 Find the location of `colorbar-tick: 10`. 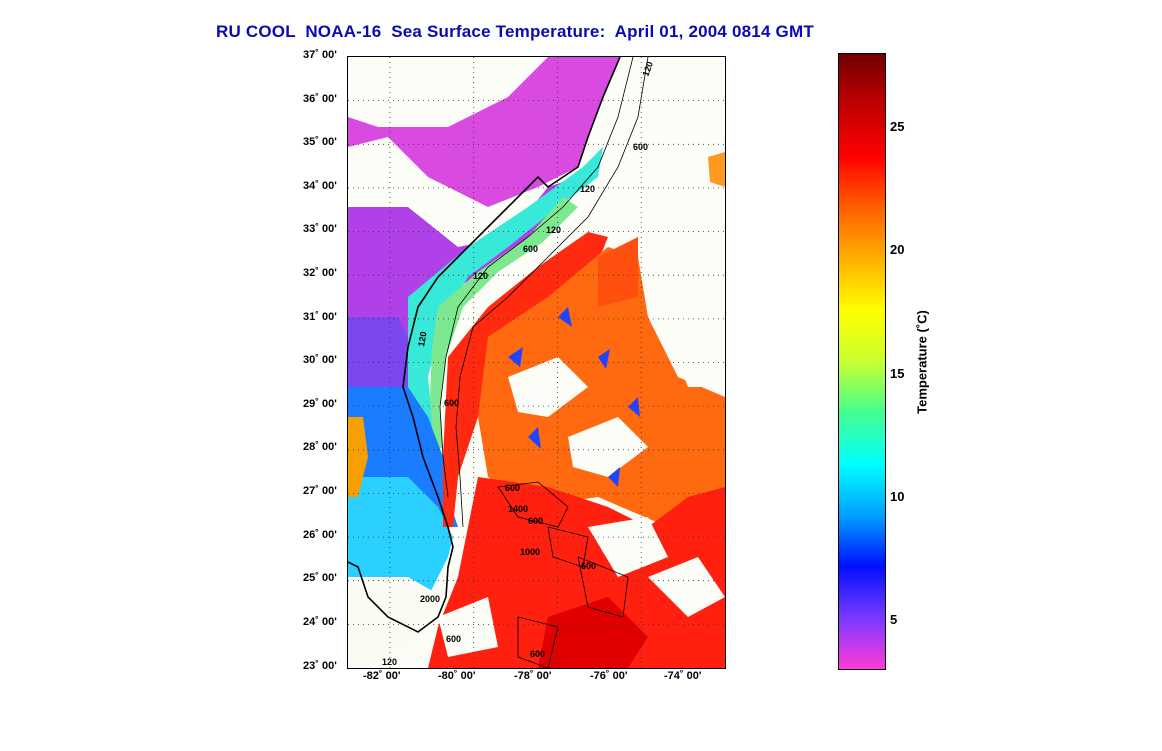

colorbar-tick: 10 is located at coordinates (897, 496).